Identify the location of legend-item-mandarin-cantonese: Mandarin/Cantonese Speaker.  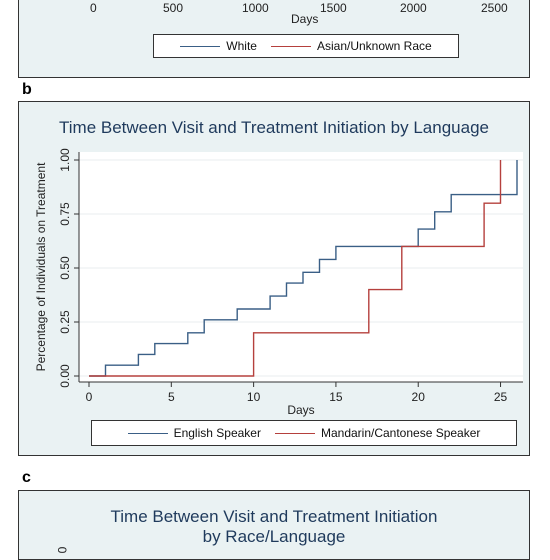
(377, 433).